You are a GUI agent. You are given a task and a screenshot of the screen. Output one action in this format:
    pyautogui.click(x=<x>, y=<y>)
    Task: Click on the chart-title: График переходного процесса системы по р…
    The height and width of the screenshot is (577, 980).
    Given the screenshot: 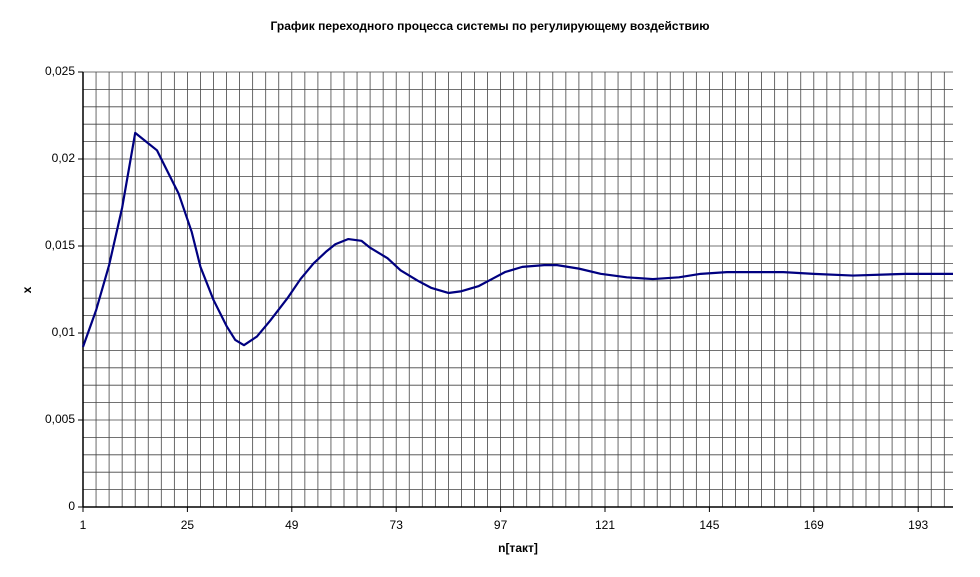 What is the action you would take?
    pyautogui.click(x=490, y=26)
    